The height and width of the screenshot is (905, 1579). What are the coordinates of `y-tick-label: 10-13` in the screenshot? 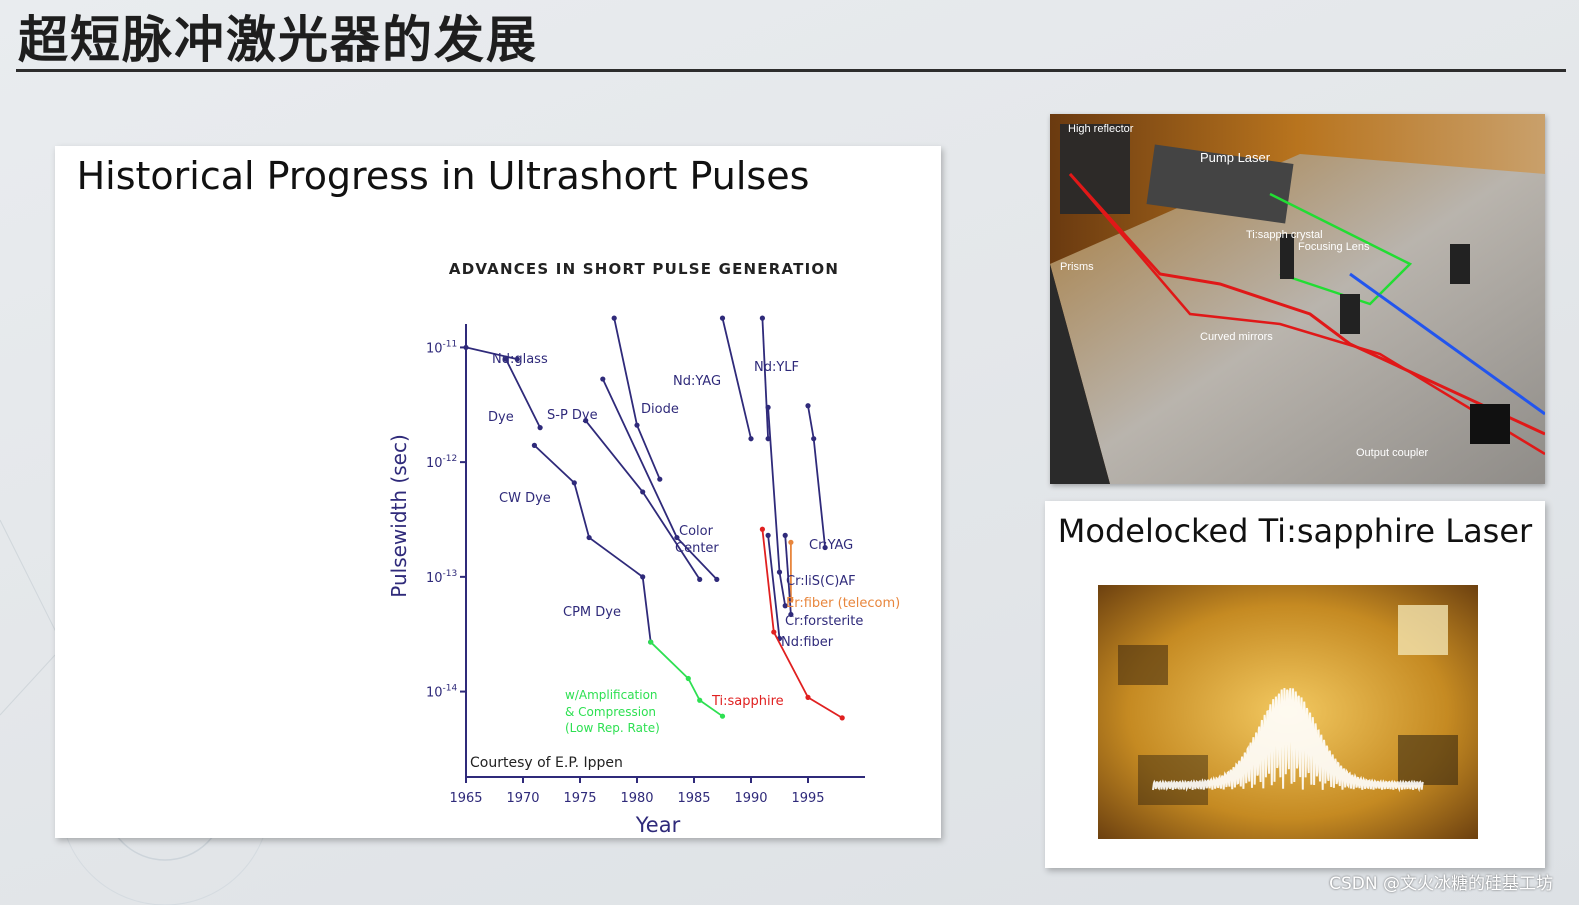 It's located at (441, 577).